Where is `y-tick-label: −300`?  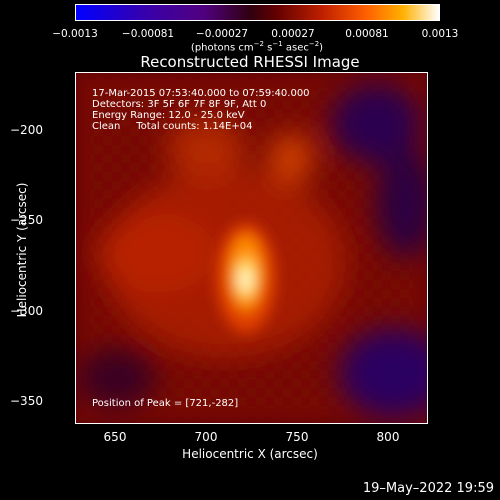 y-tick-label: −300 is located at coordinates (26, 311).